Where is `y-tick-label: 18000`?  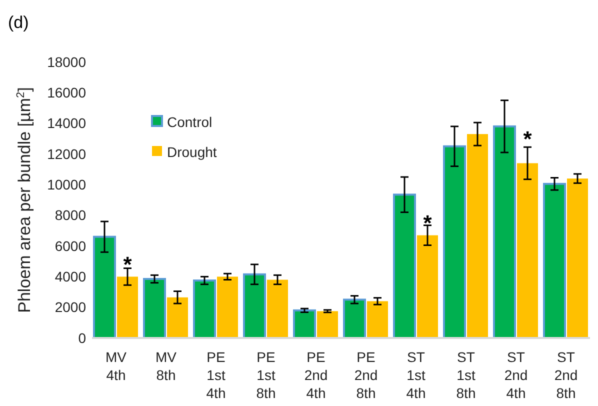 y-tick-label: 18000 is located at coordinates (66, 62).